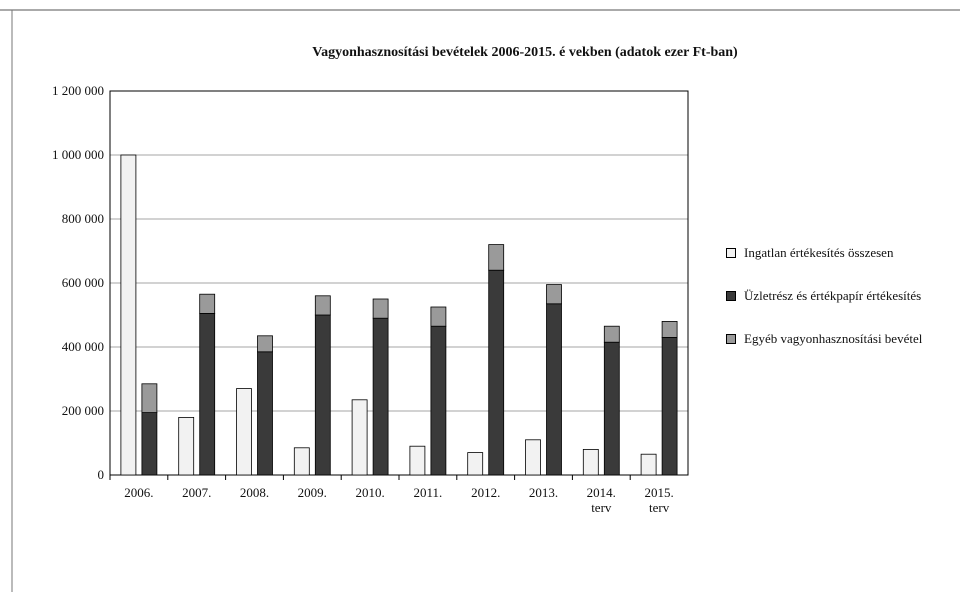  What do you see at coordinates (819, 252) in the screenshot?
I see `legend-label: Ingatlan értékesítés összesen` at bounding box center [819, 252].